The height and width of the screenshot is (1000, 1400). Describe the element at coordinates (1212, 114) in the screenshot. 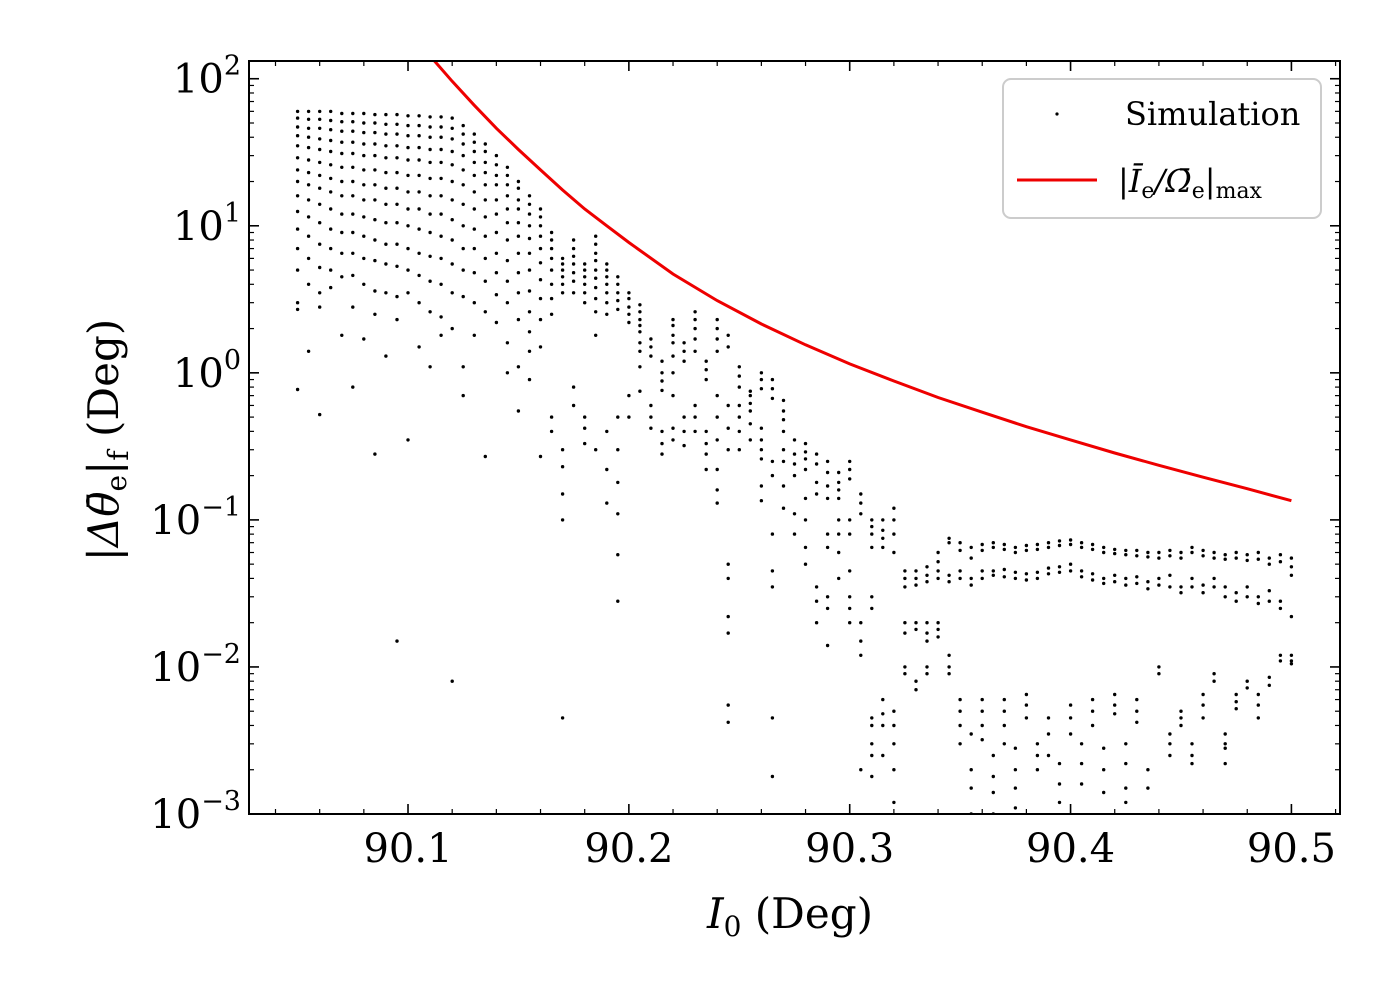

I see `legend-label-simulation: Simulation` at that location.